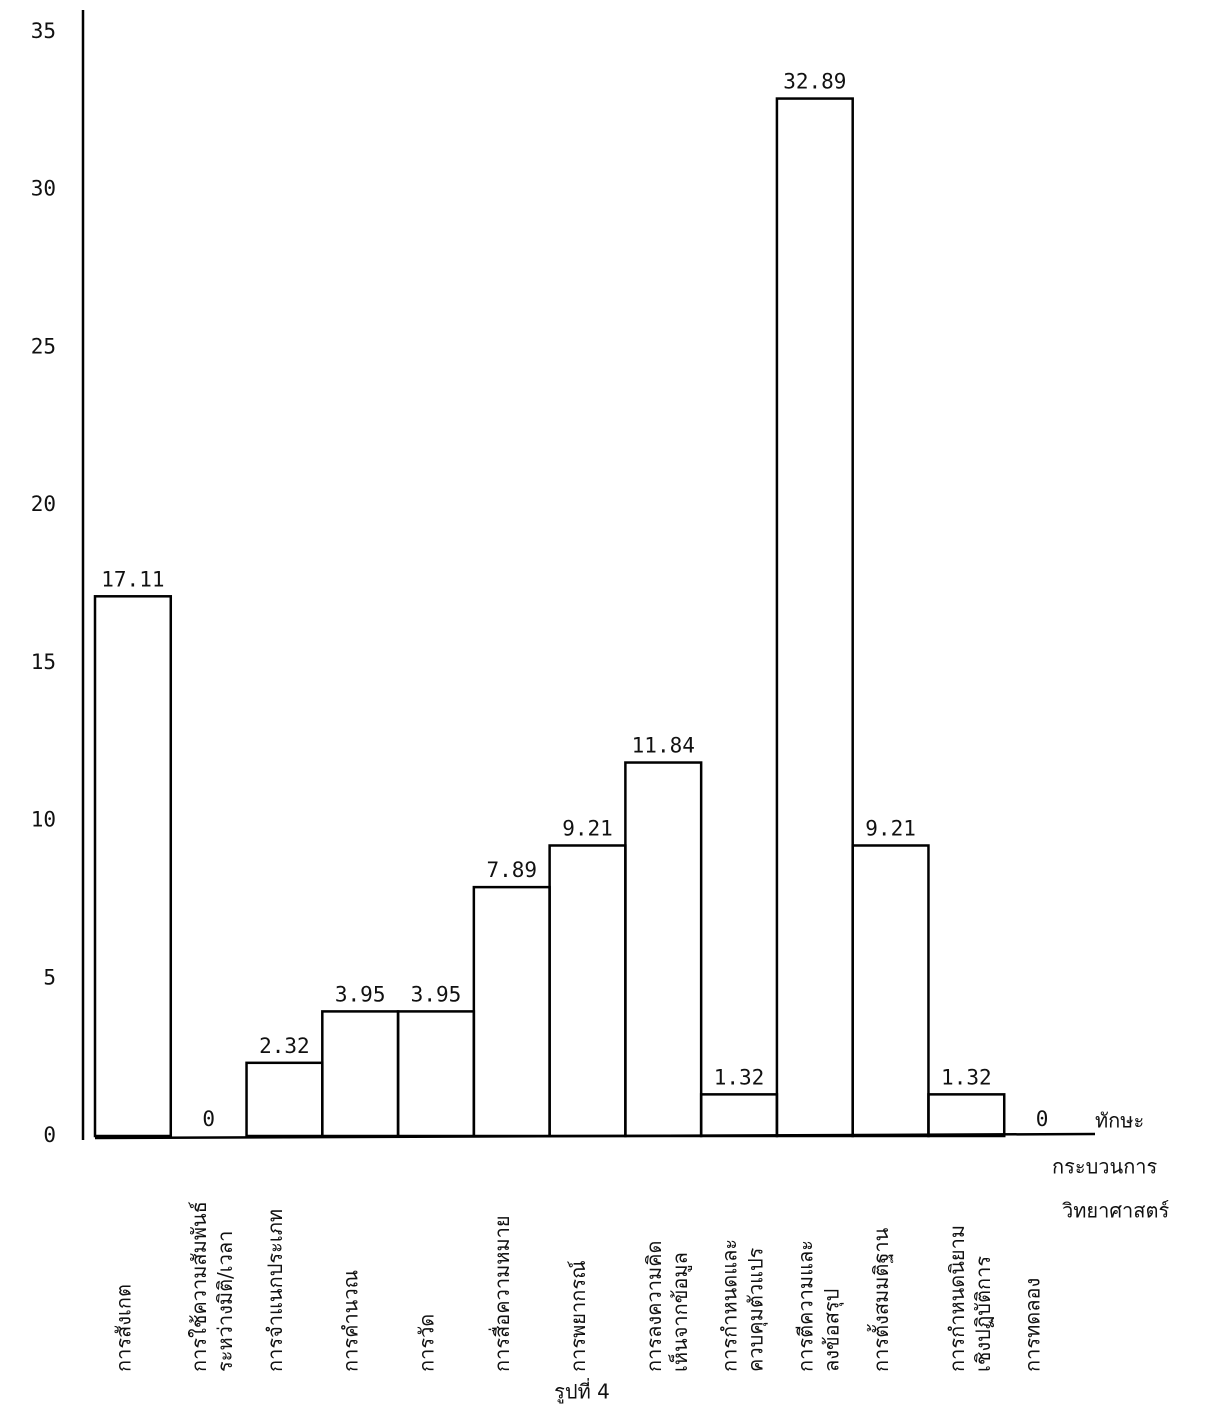 The width and height of the screenshot is (1225, 1414). I want to click on y-tick-label: 15, so click(43, 662).